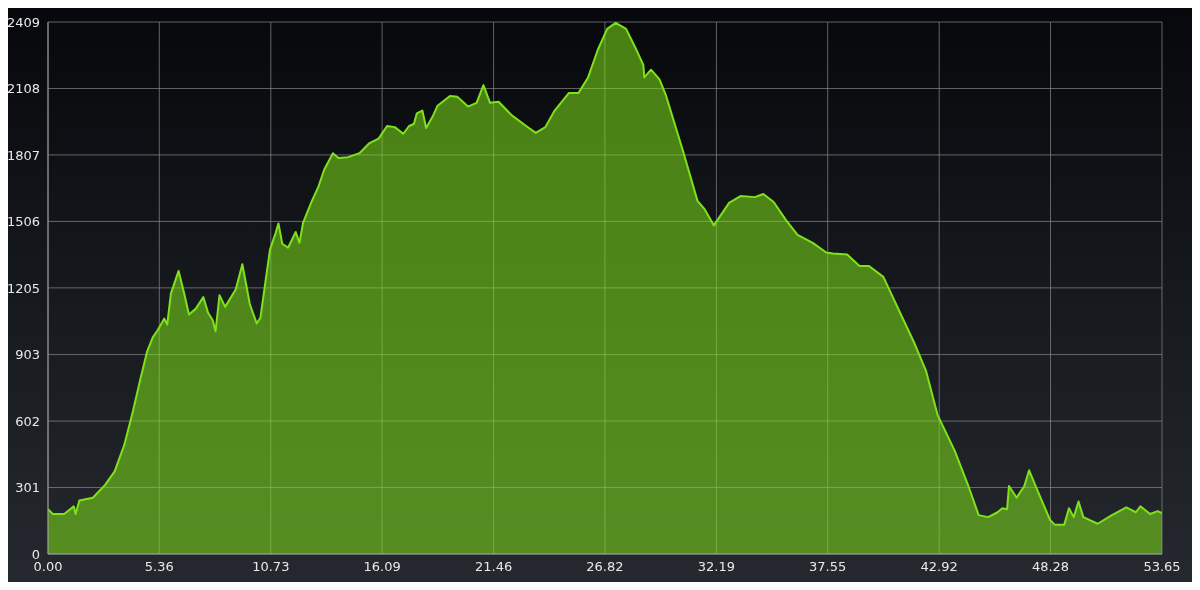  I want to click on y-tick-label: 903, so click(27, 355).